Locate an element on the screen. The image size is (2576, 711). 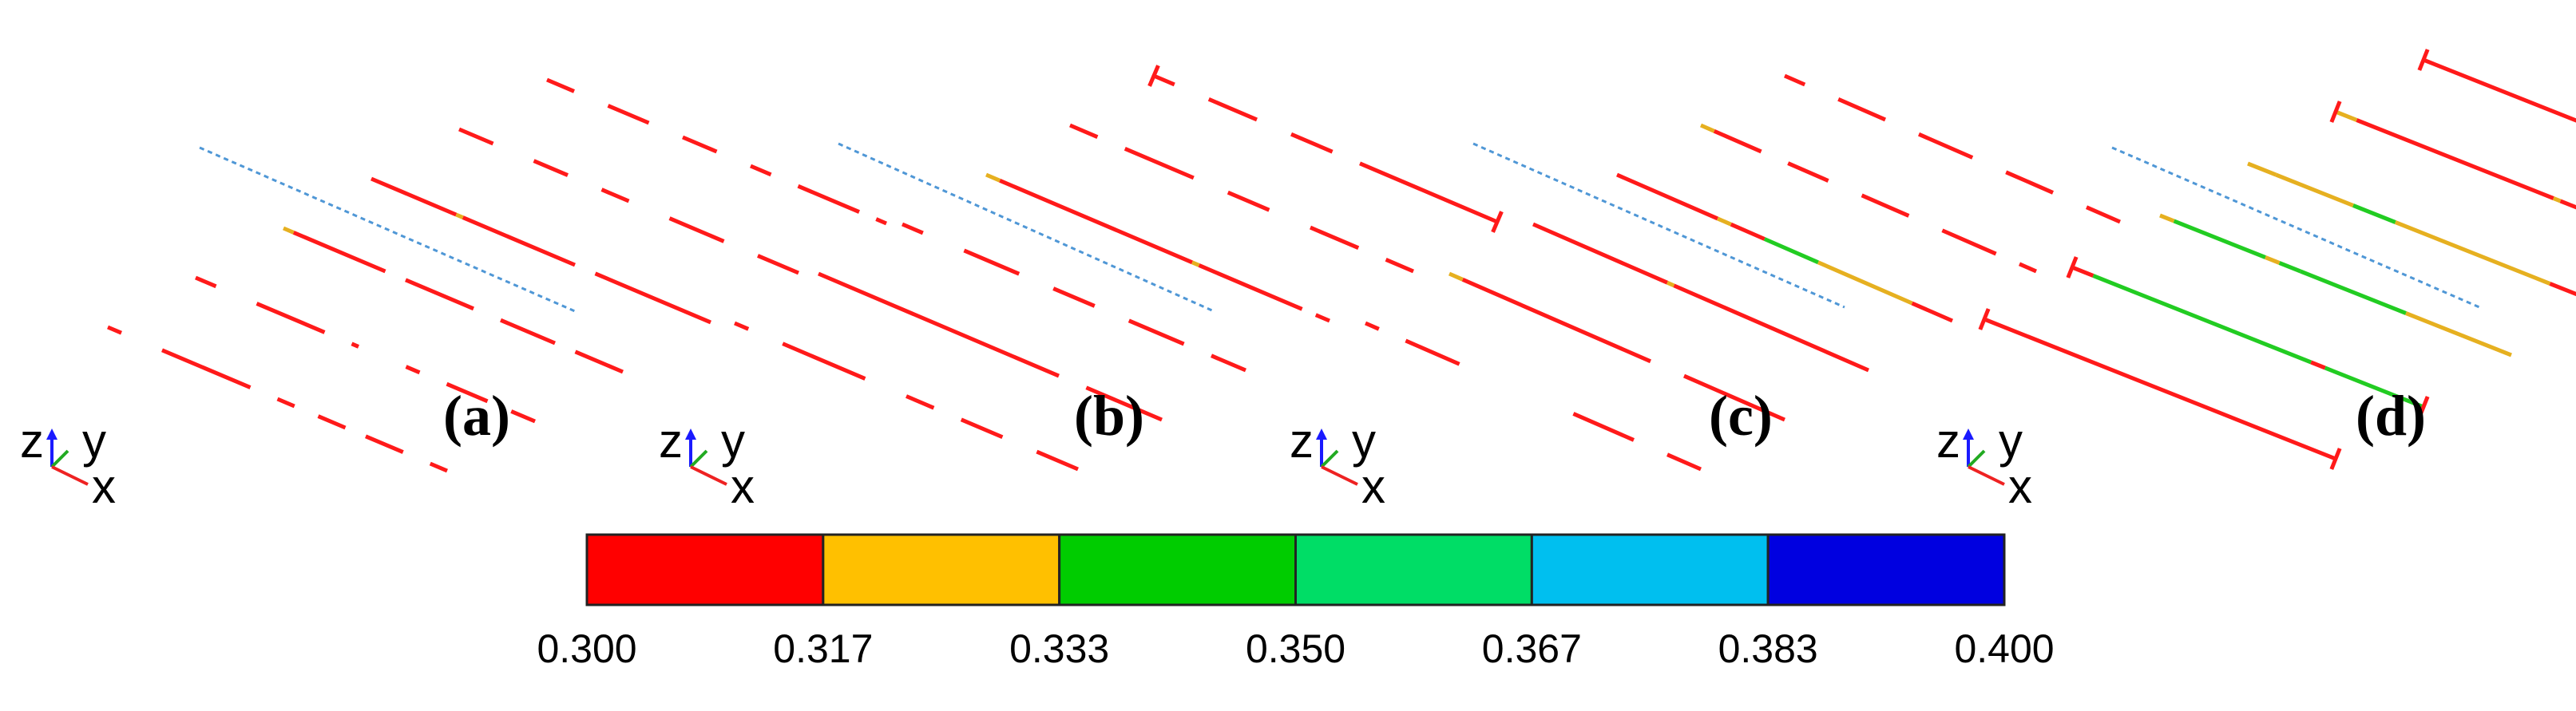
colorbar-tick-label: 0.400 is located at coordinates (2004, 648).